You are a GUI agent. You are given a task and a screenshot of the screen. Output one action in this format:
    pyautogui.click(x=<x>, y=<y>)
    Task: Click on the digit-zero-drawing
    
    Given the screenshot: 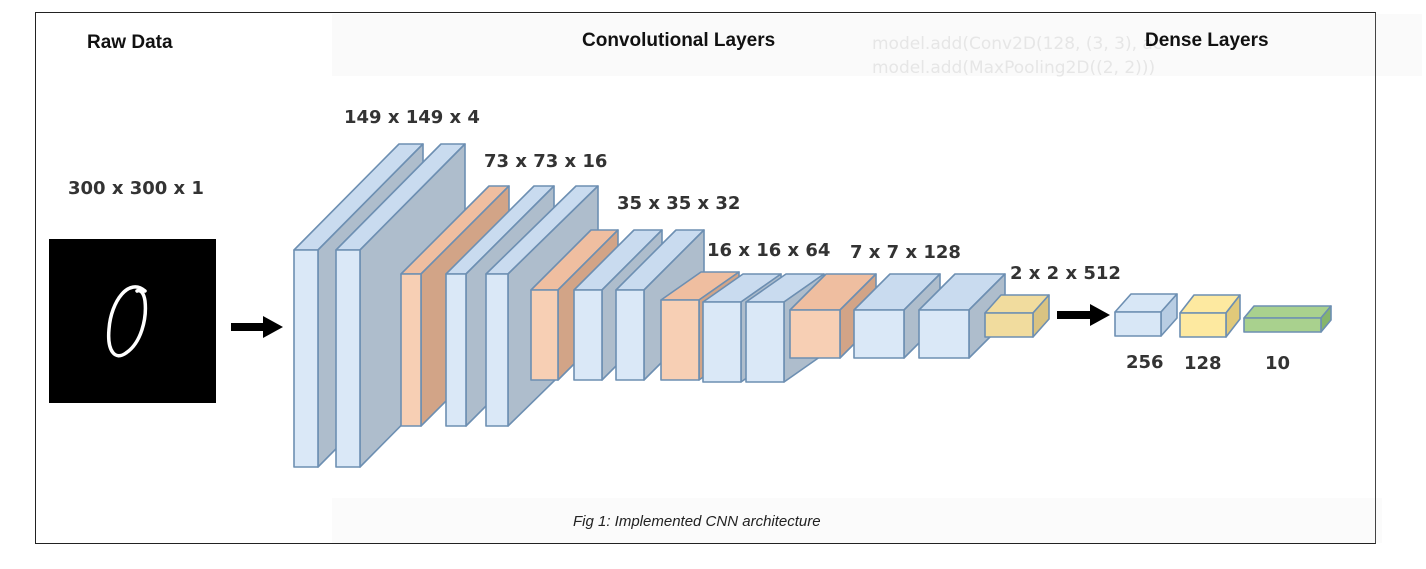 What is the action you would take?
    pyautogui.click(x=127, y=321)
    